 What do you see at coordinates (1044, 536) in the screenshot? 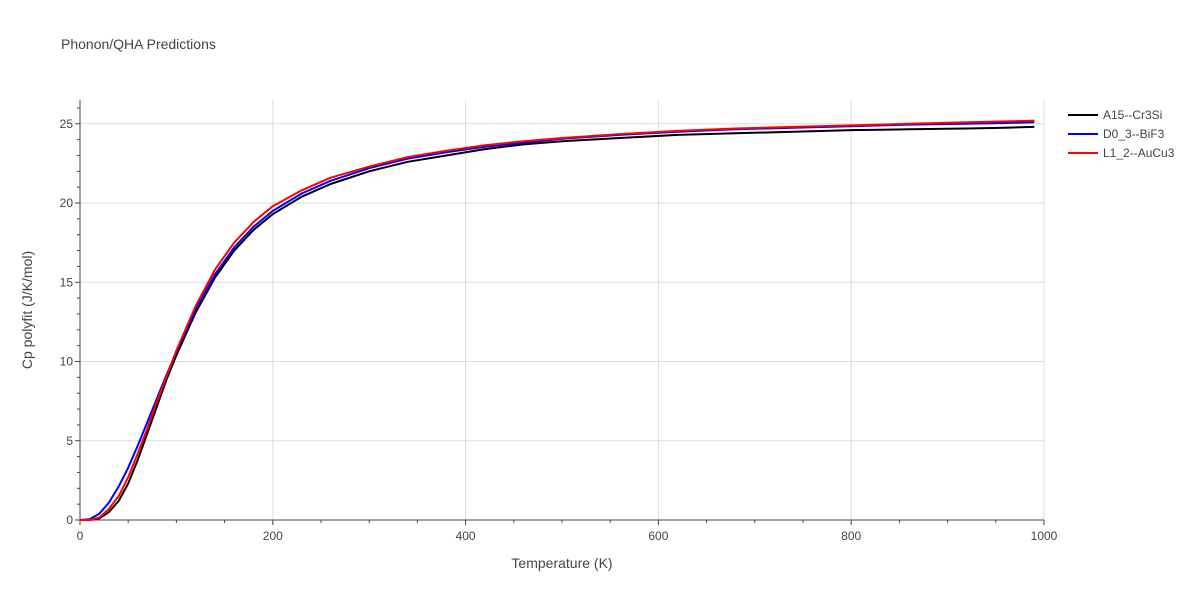
I see `x-tick-label: 1000` at bounding box center [1044, 536].